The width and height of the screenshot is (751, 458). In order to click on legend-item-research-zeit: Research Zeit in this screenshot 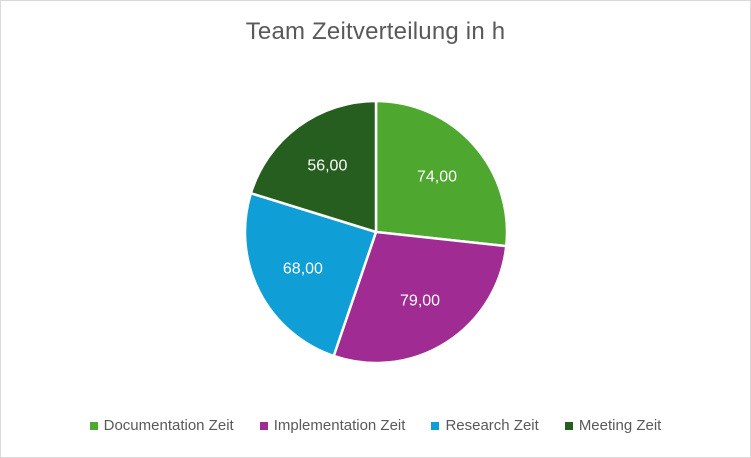, I will do `click(485, 425)`.